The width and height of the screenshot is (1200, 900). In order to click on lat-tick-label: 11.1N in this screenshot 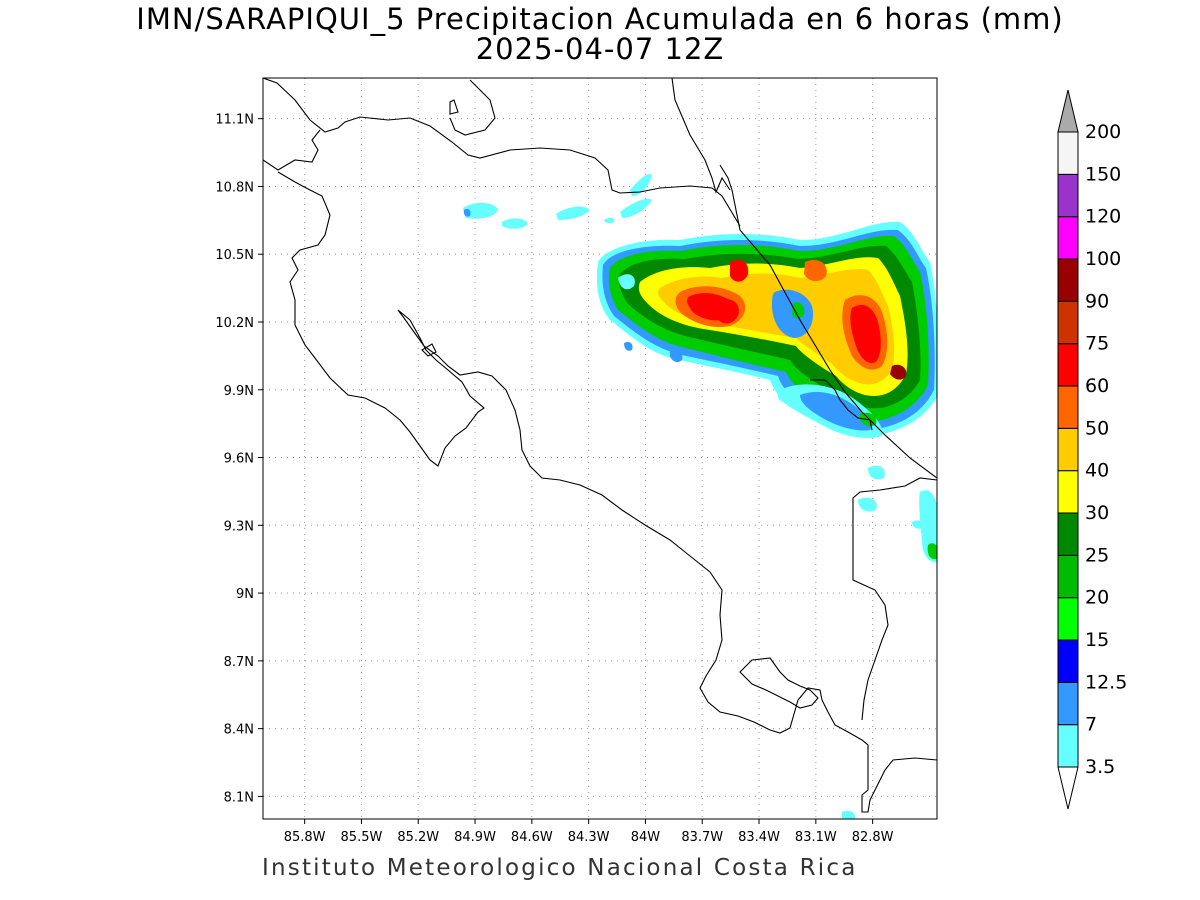, I will do `click(234, 120)`.